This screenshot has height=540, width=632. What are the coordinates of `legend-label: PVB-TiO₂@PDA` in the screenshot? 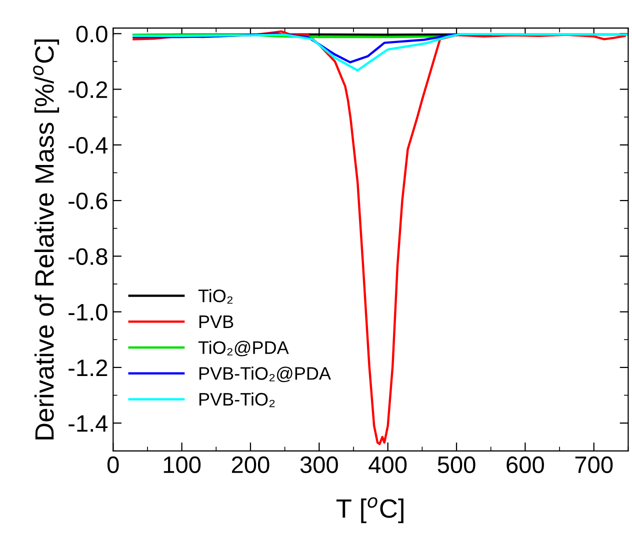 It's located at (265, 374).